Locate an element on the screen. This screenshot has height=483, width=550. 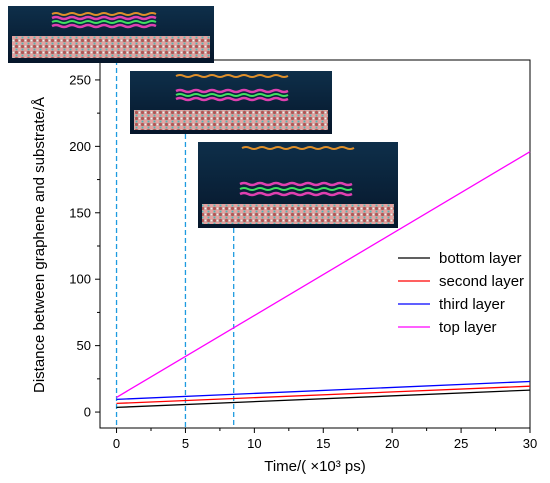
legend-label-1: second layer is located at coordinates (481, 281).